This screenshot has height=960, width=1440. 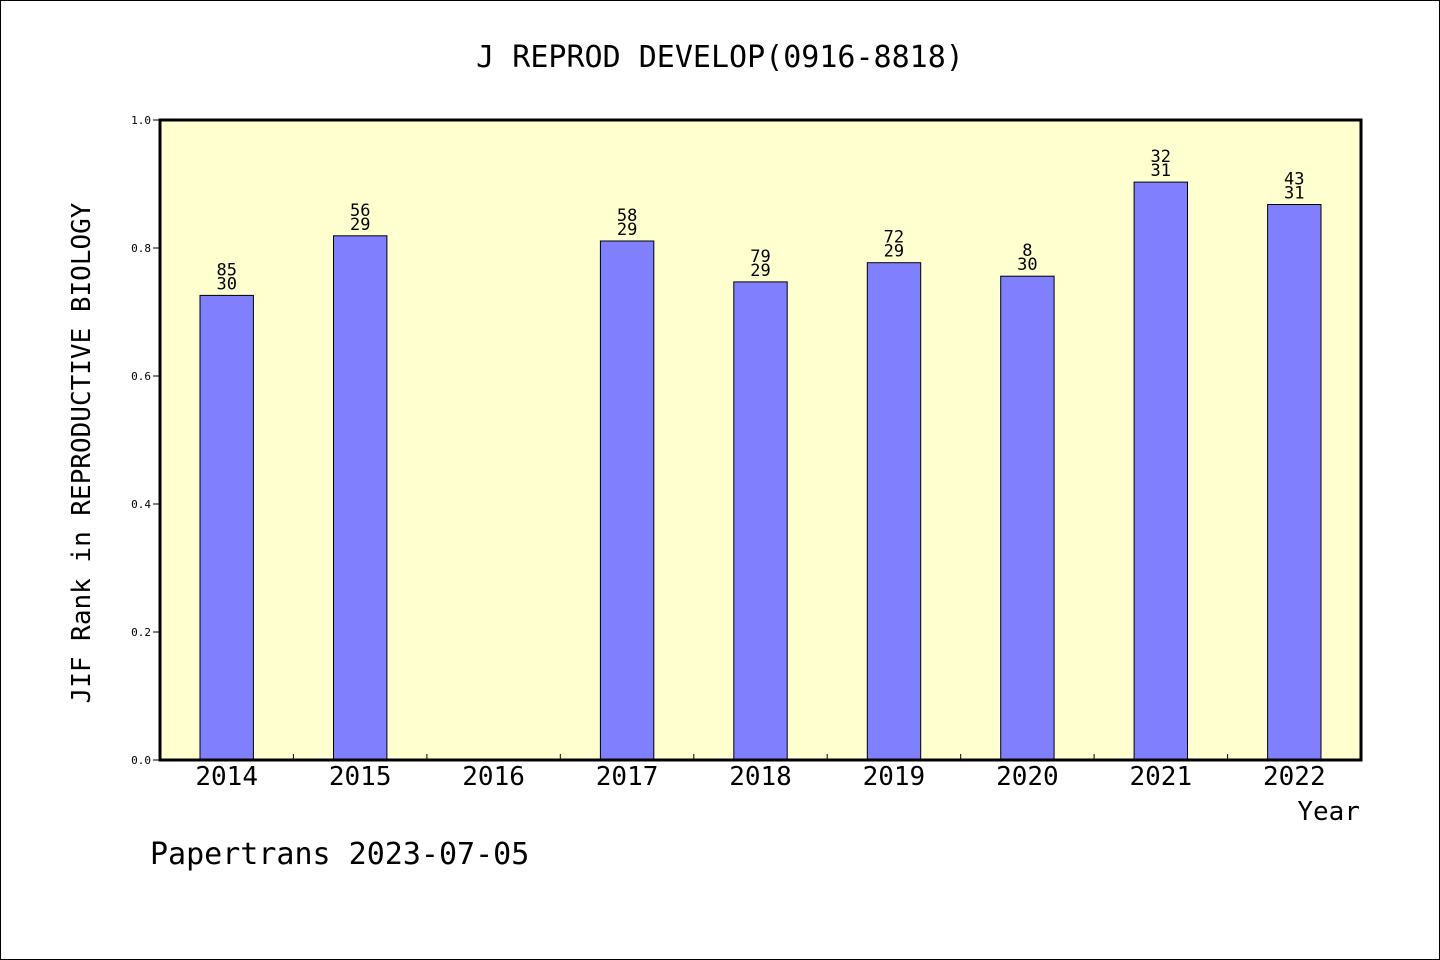 I want to click on x-tick-label-2014: 2014, so click(x=226, y=777).